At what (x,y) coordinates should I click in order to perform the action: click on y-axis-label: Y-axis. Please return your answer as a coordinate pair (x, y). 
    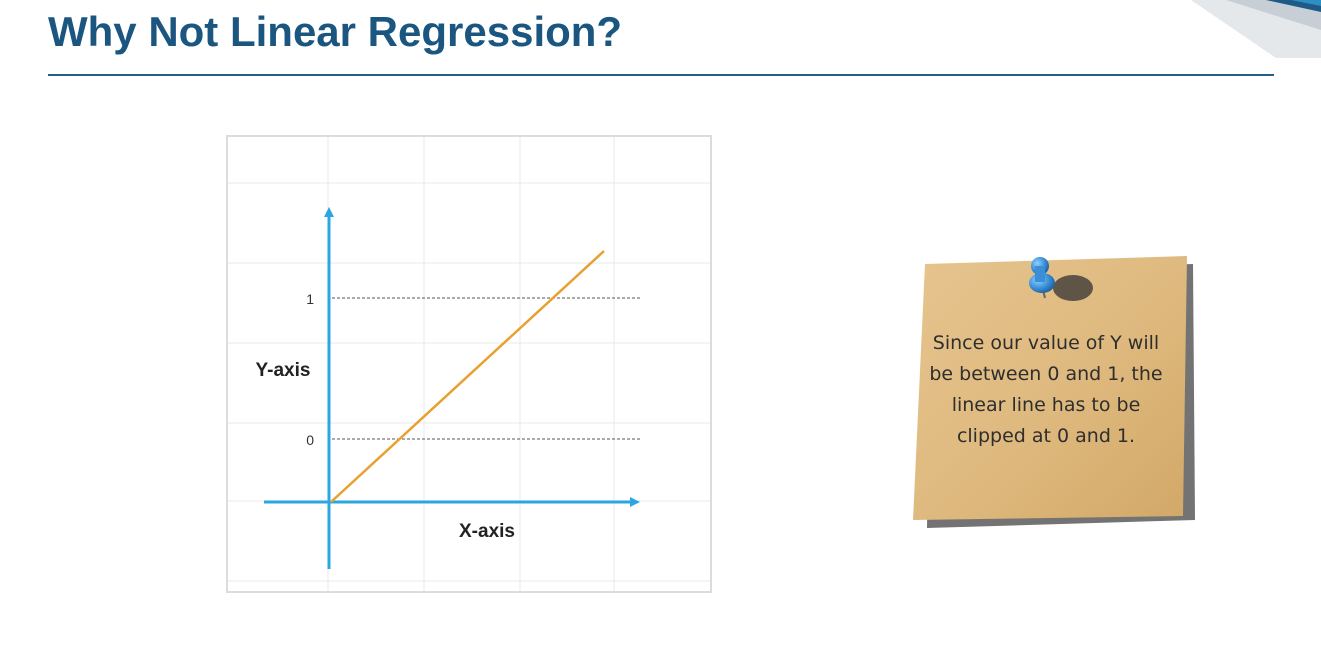
    Looking at the image, I should click on (283, 370).